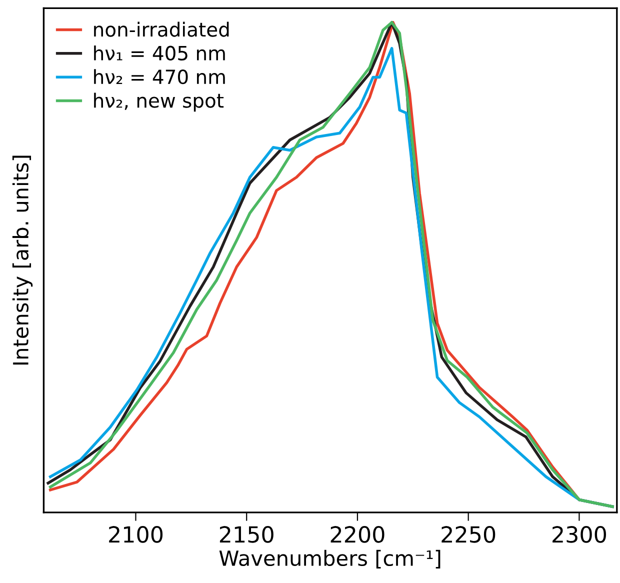 Image resolution: width=620 pixels, height=583 pixels. I want to click on x-tick-label: 2100, so click(136, 534).